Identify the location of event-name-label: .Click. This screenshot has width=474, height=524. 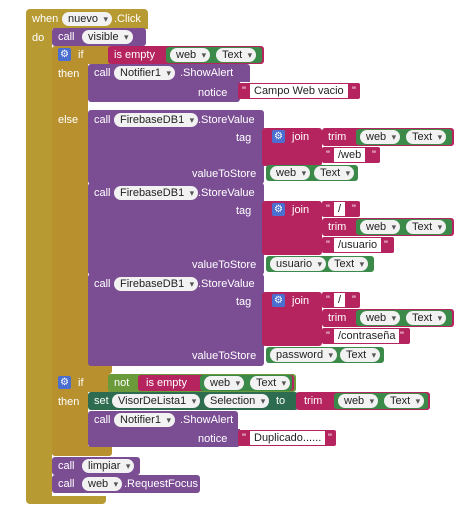
(127, 19).